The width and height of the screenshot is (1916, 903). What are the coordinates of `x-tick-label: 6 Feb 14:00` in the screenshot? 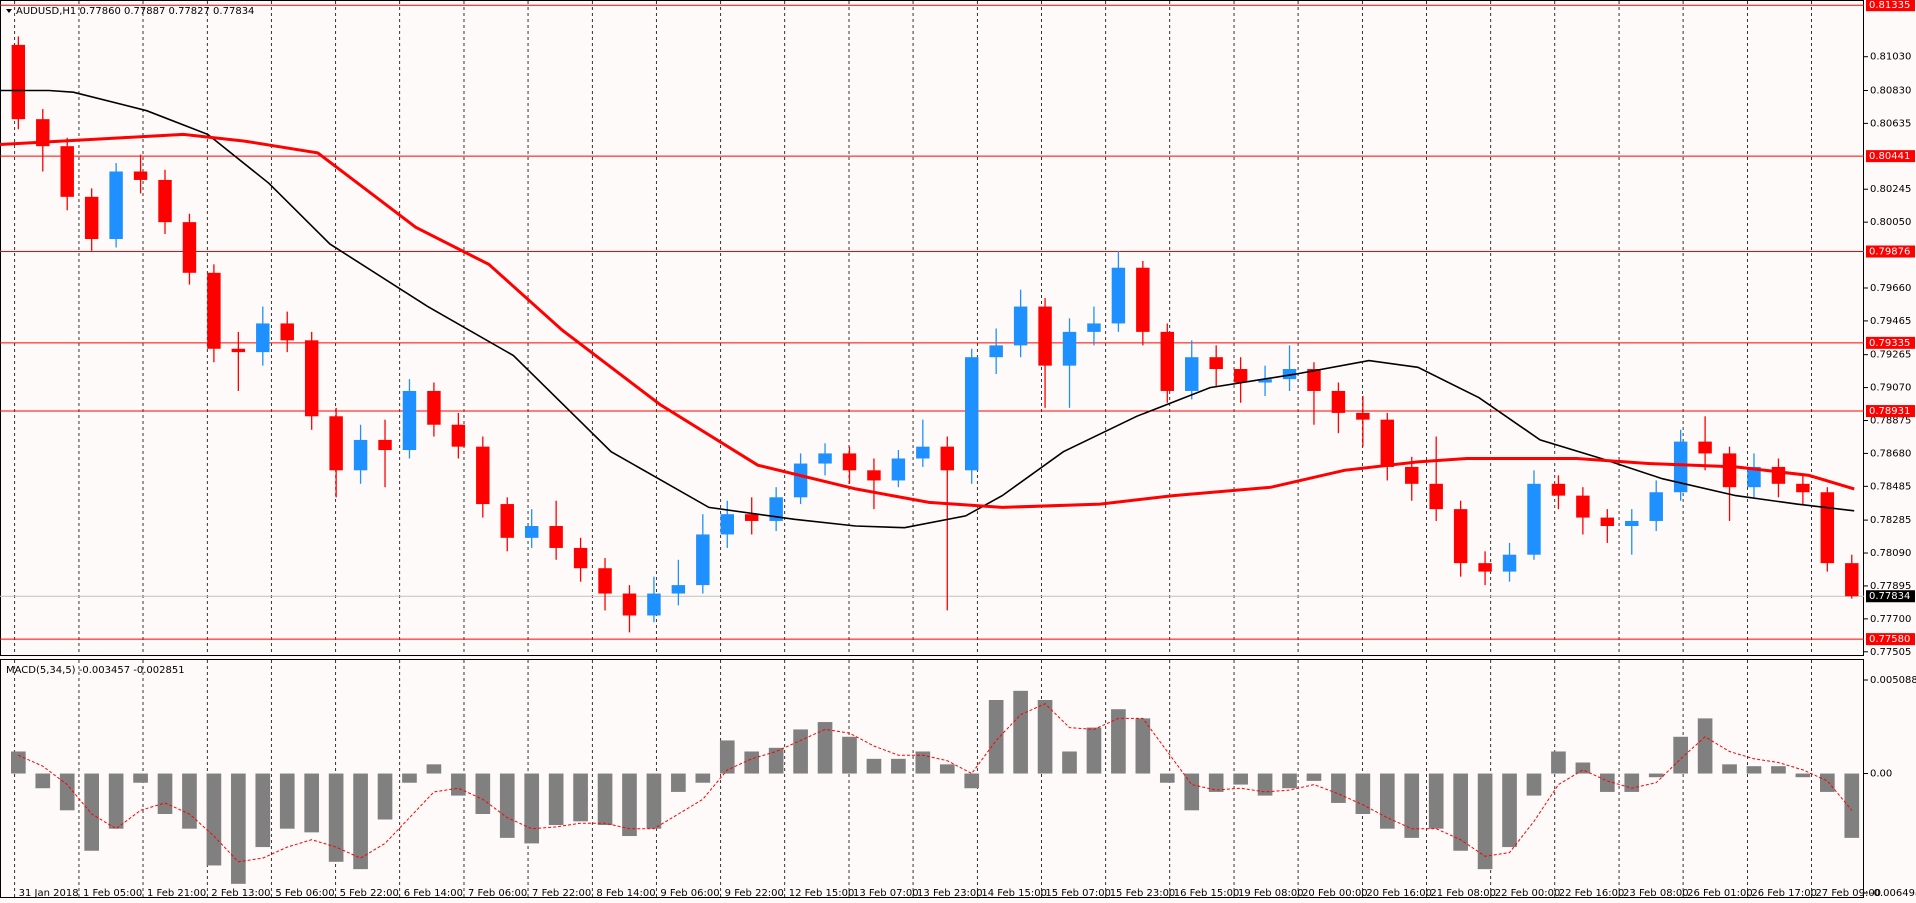 It's located at (433, 893).